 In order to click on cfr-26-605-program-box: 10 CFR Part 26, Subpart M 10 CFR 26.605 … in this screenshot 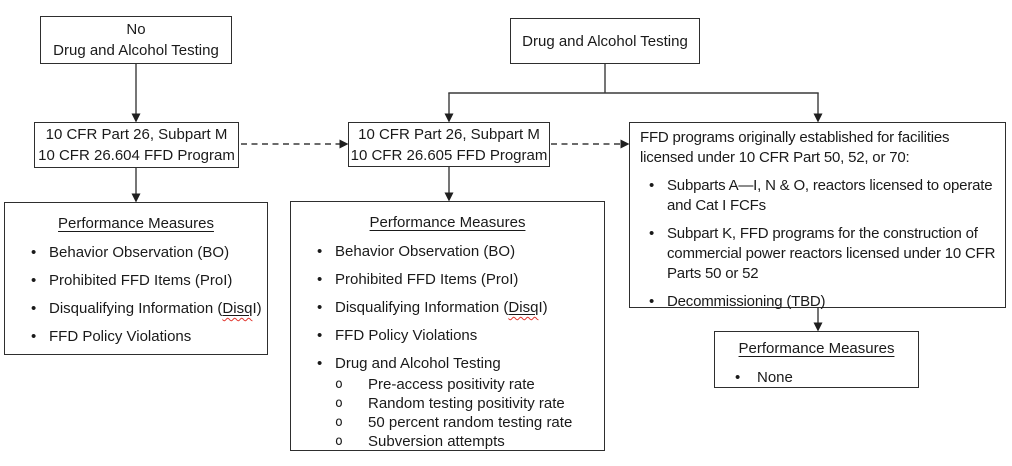, I will do `click(449, 144)`.